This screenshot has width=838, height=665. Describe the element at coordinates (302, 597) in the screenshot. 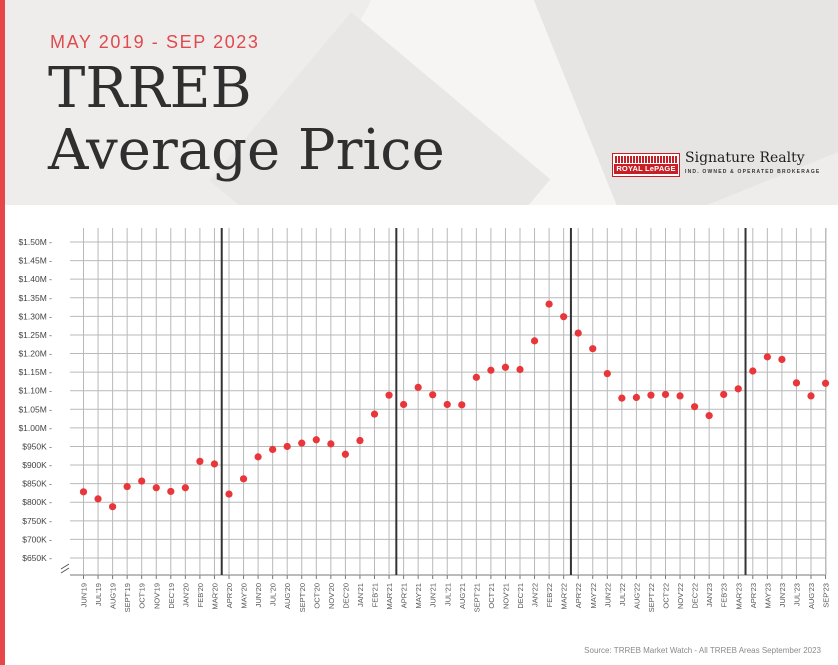

I see `x-tick-label: SEPT'20` at that location.